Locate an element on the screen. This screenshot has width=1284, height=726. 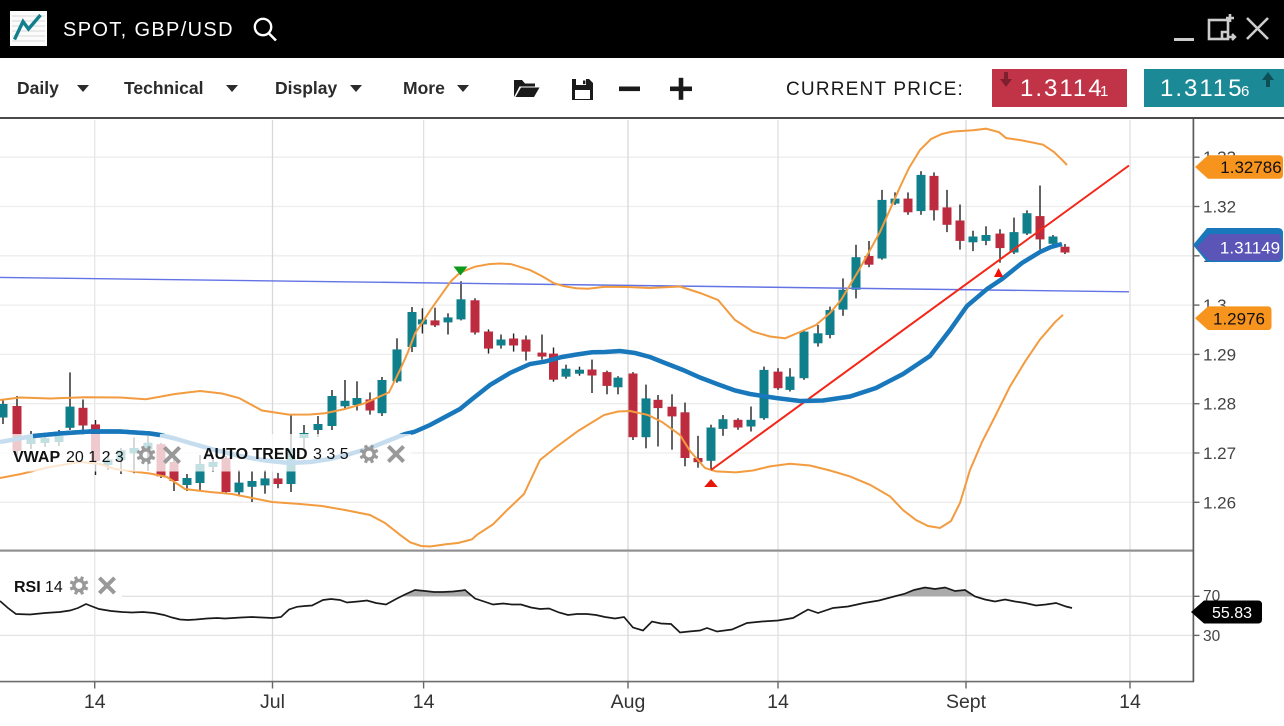
svg-text: 55.83 is located at coordinates (1232, 613).